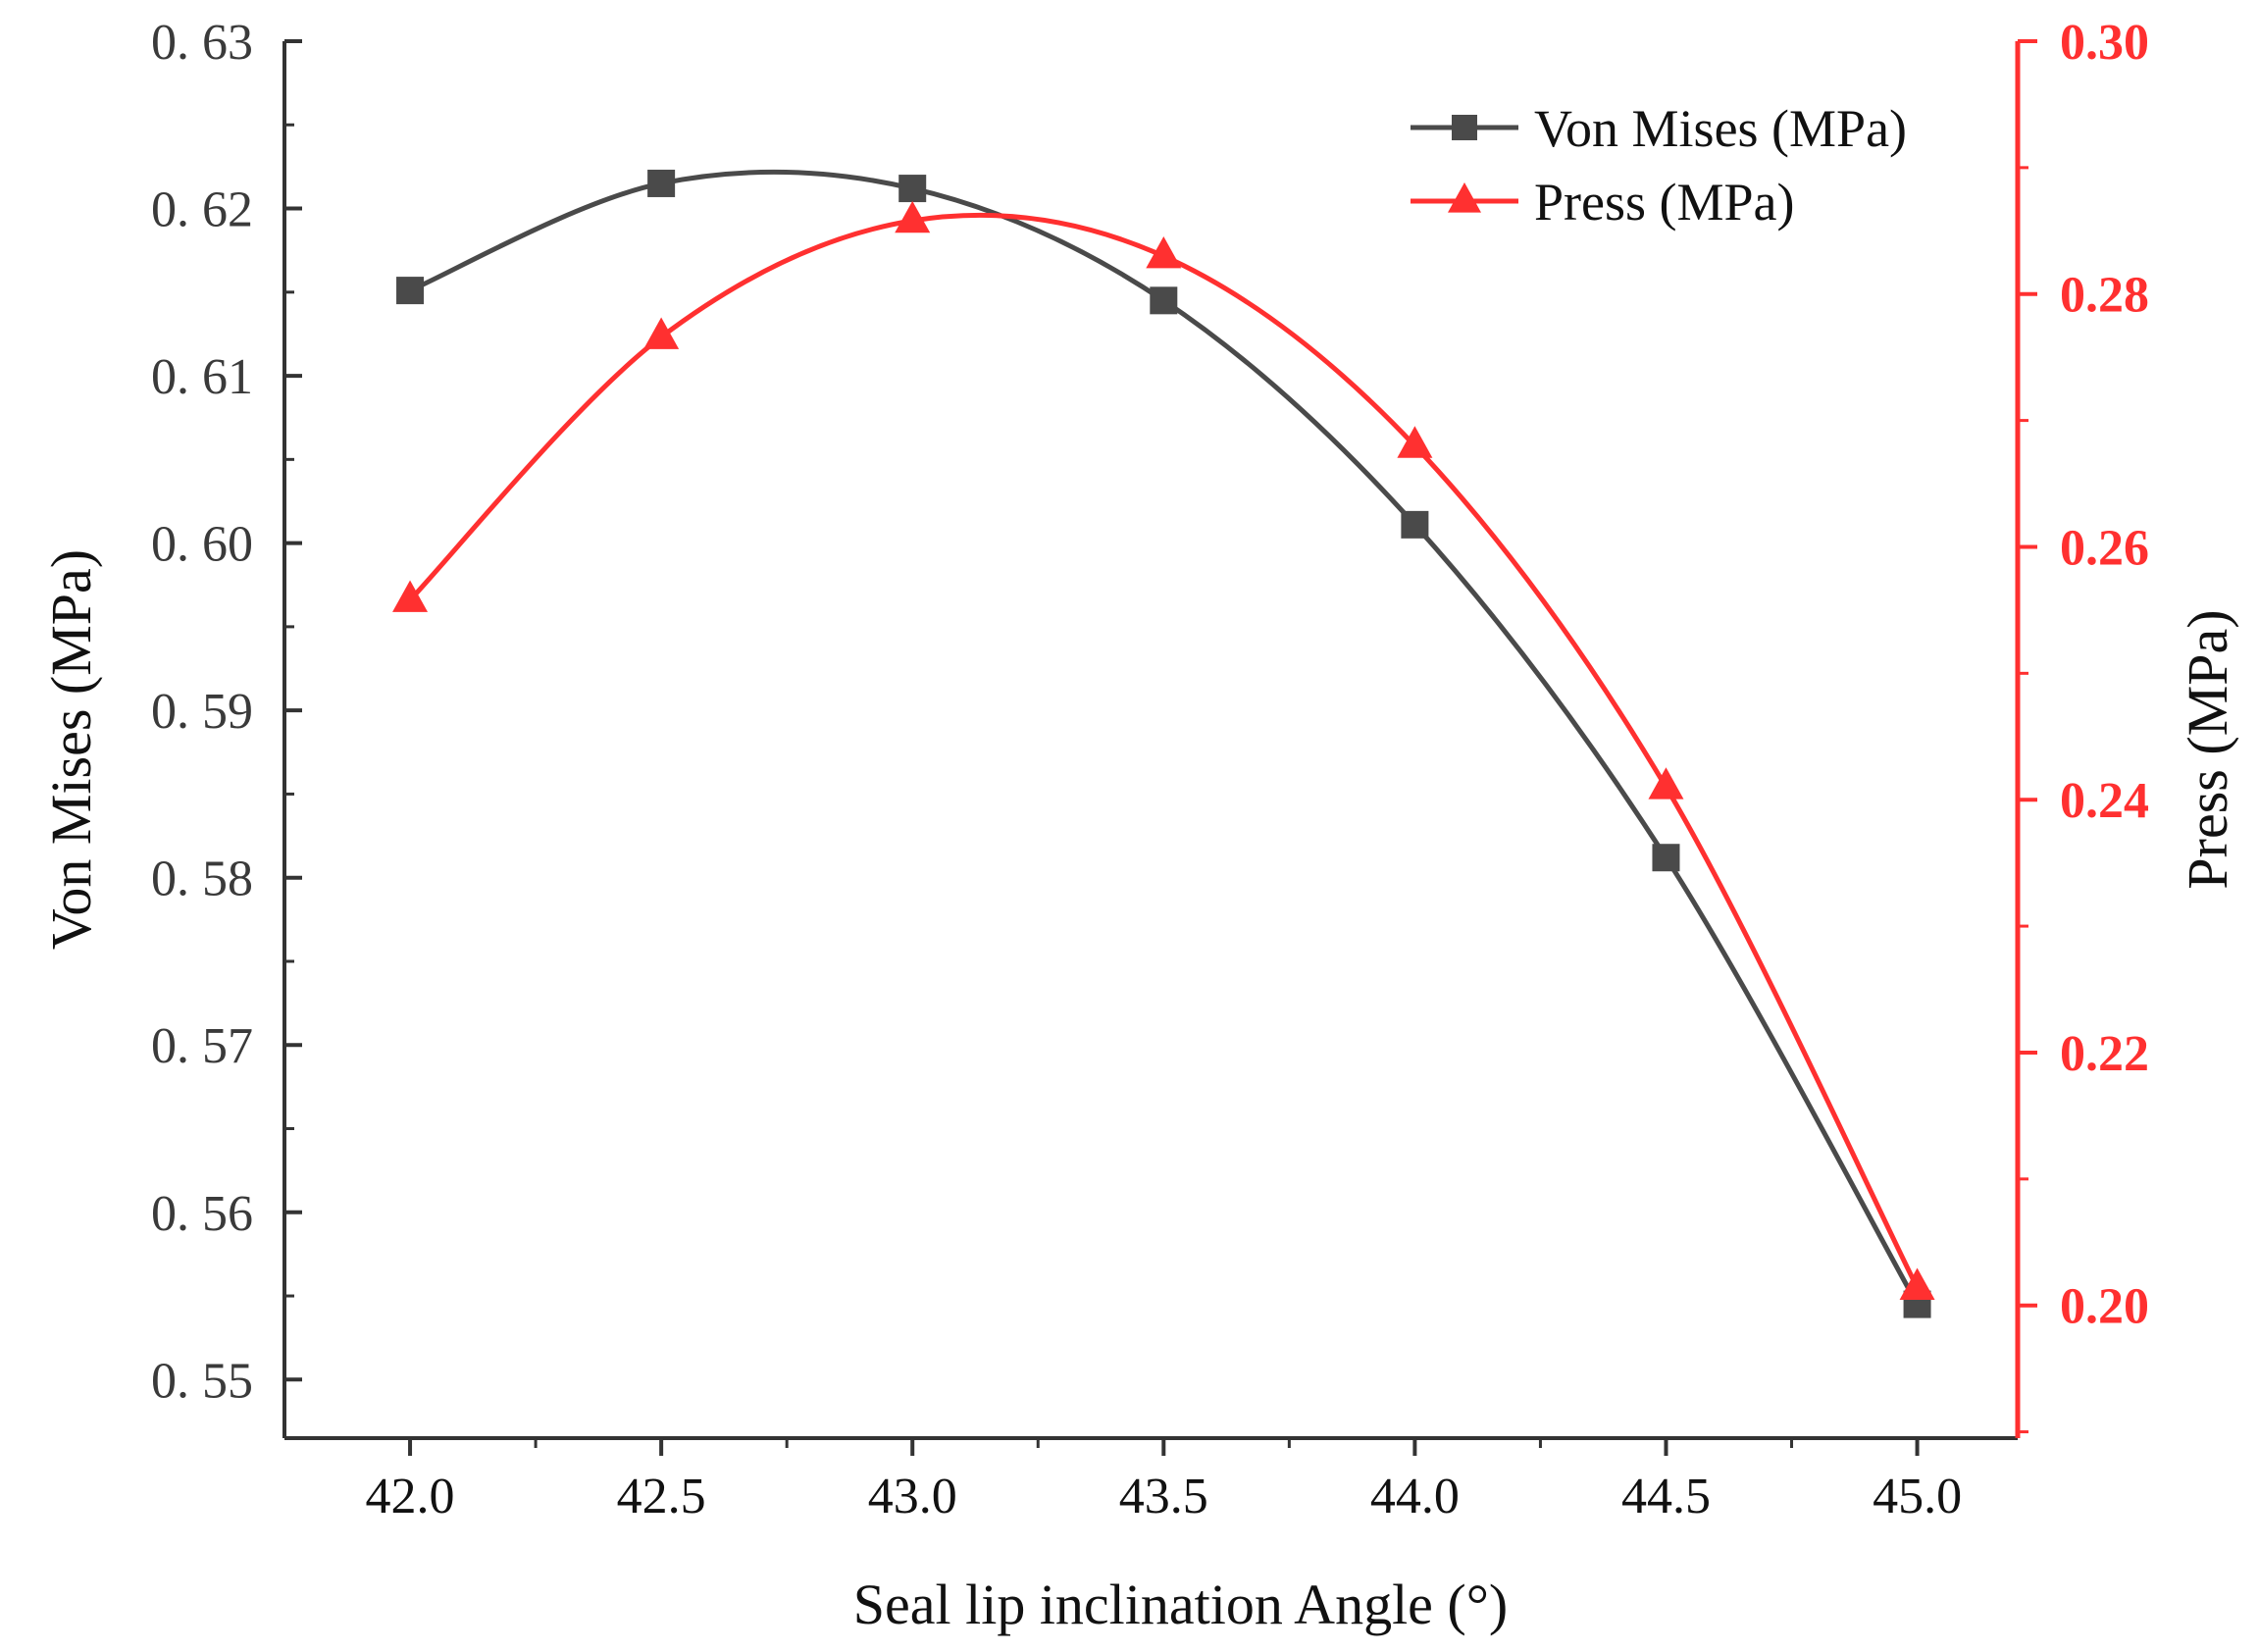 Image resolution: width=2258 pixels, height=1652 pixels. I want to click on legend-von-mises-marker, so click(1464, 127).